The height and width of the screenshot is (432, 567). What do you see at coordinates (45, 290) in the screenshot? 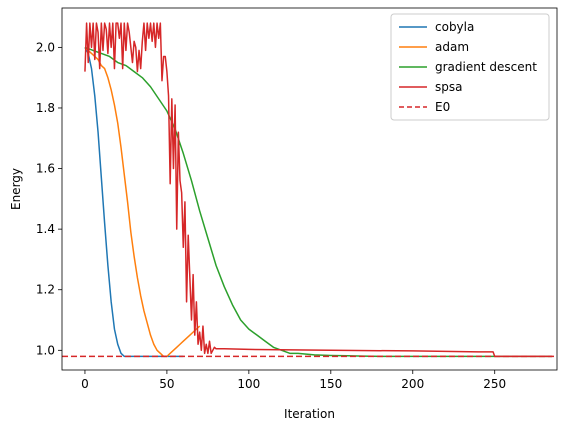
I see `y-tick-label: 1.2` at bounding box center [45, 290].